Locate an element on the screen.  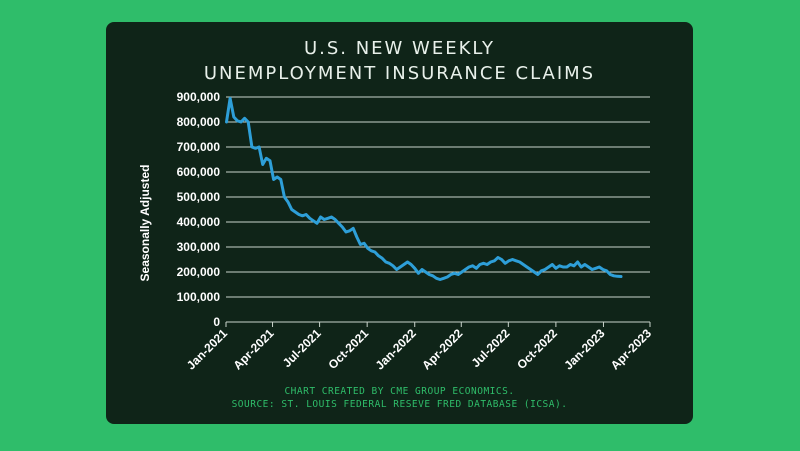
y-tick-label: 100,000 is located at coordinates (199, 297).